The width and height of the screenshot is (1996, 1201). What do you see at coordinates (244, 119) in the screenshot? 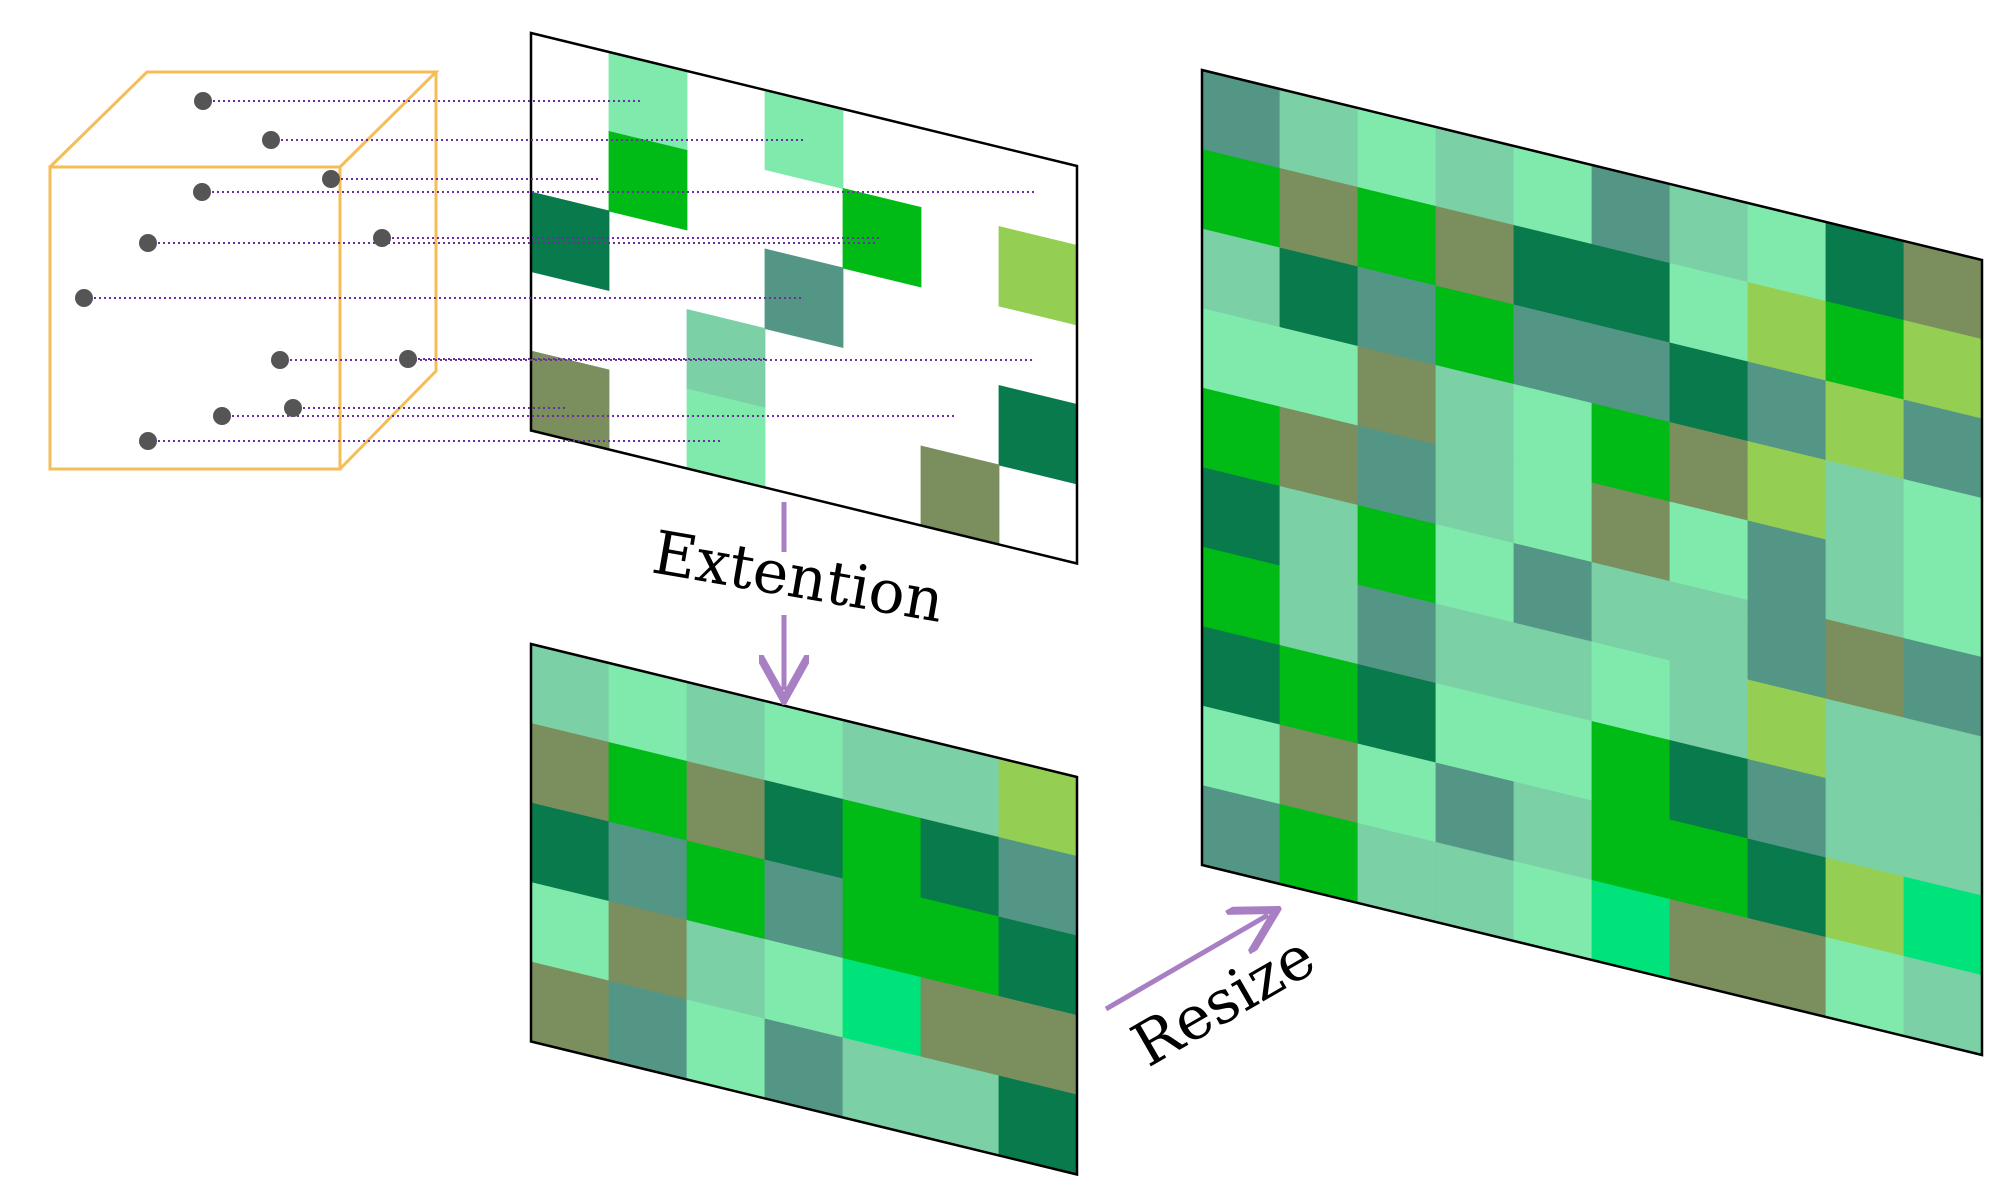
I see `cube-top-edges` at bounding box center [244, 119].